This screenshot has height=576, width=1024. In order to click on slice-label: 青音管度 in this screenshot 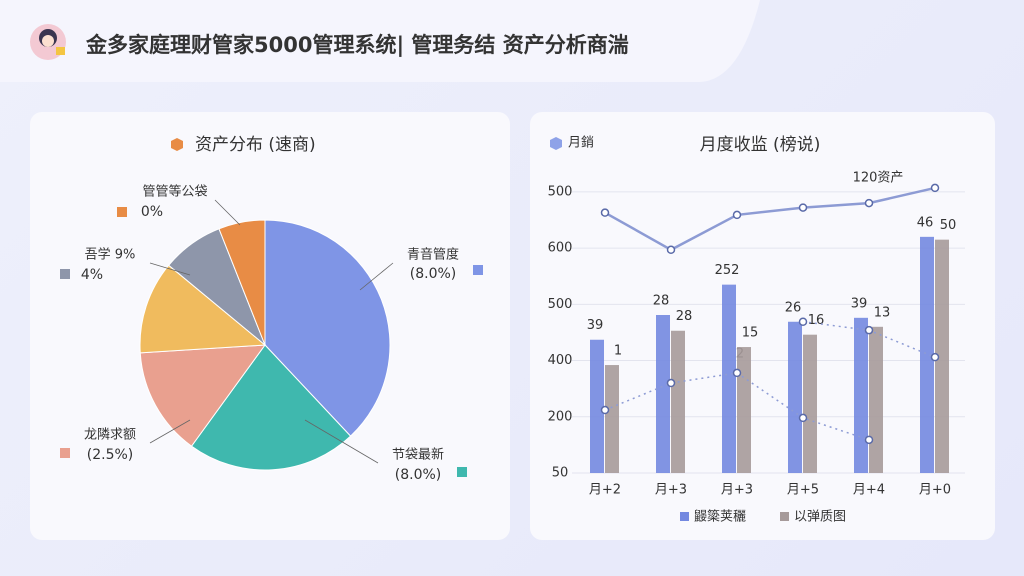, I will do `click(433, 255)`.